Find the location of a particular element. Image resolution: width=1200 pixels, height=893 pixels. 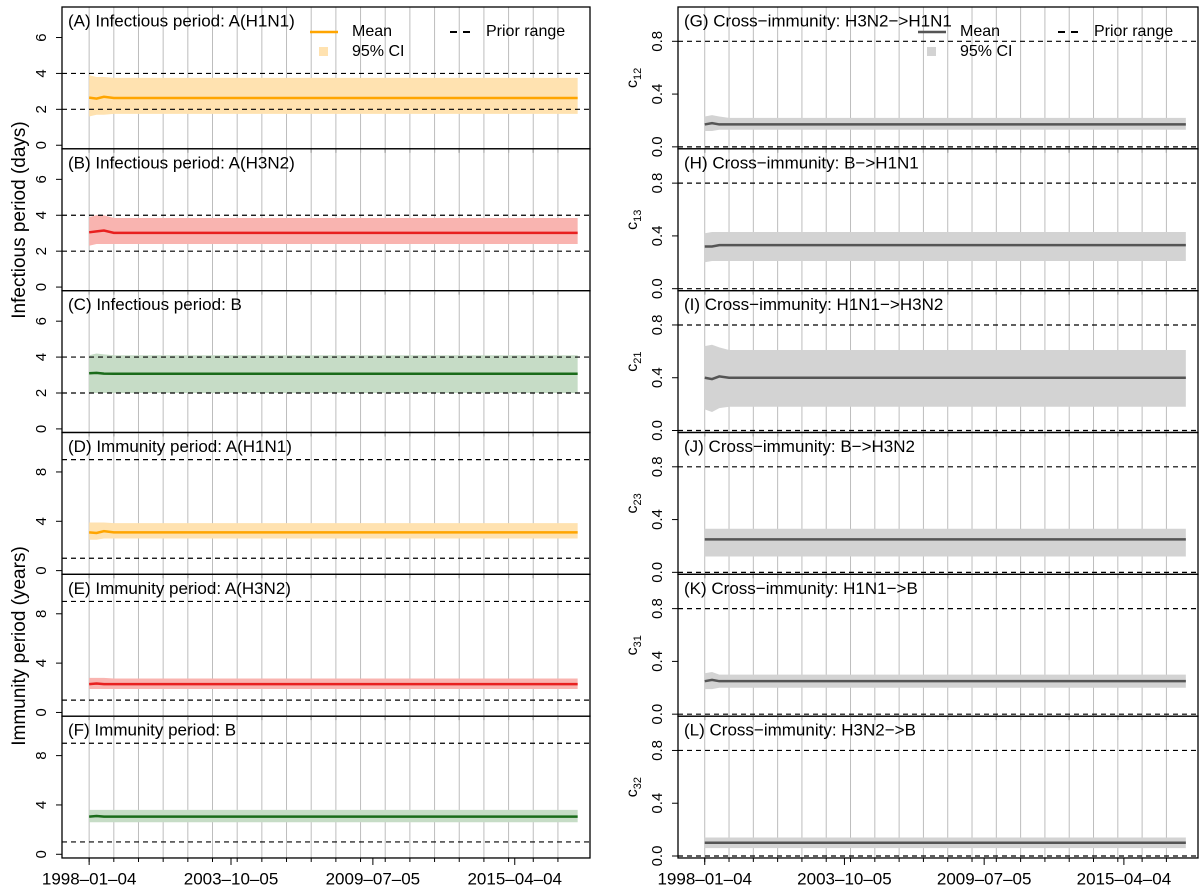

panel-title: (D) Immunity period: A(H1N1) is located at coordinates (180, 446).